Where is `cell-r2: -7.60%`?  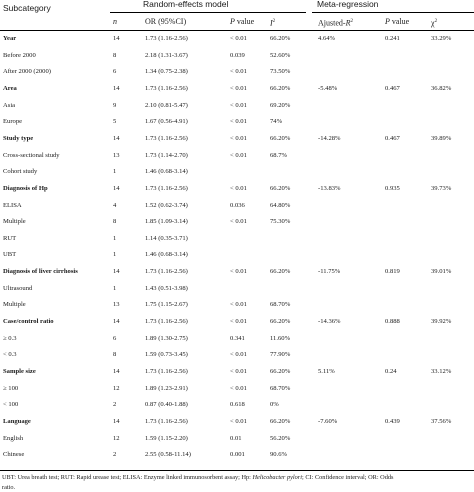
cell-r2: -7.60% is located at coordinates (328, 421).